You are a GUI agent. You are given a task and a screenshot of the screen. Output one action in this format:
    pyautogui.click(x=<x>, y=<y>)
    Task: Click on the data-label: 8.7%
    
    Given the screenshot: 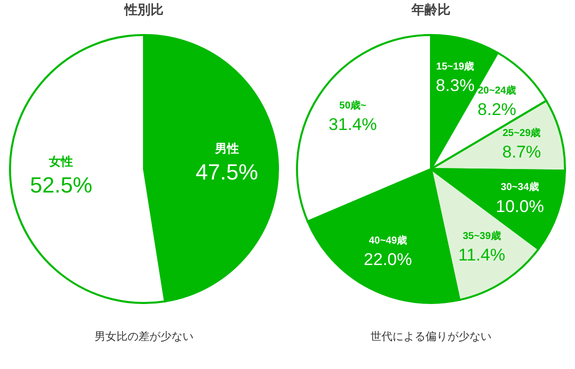 What is the action you would take?
    pyautogui.click(x=522, y=152)
    